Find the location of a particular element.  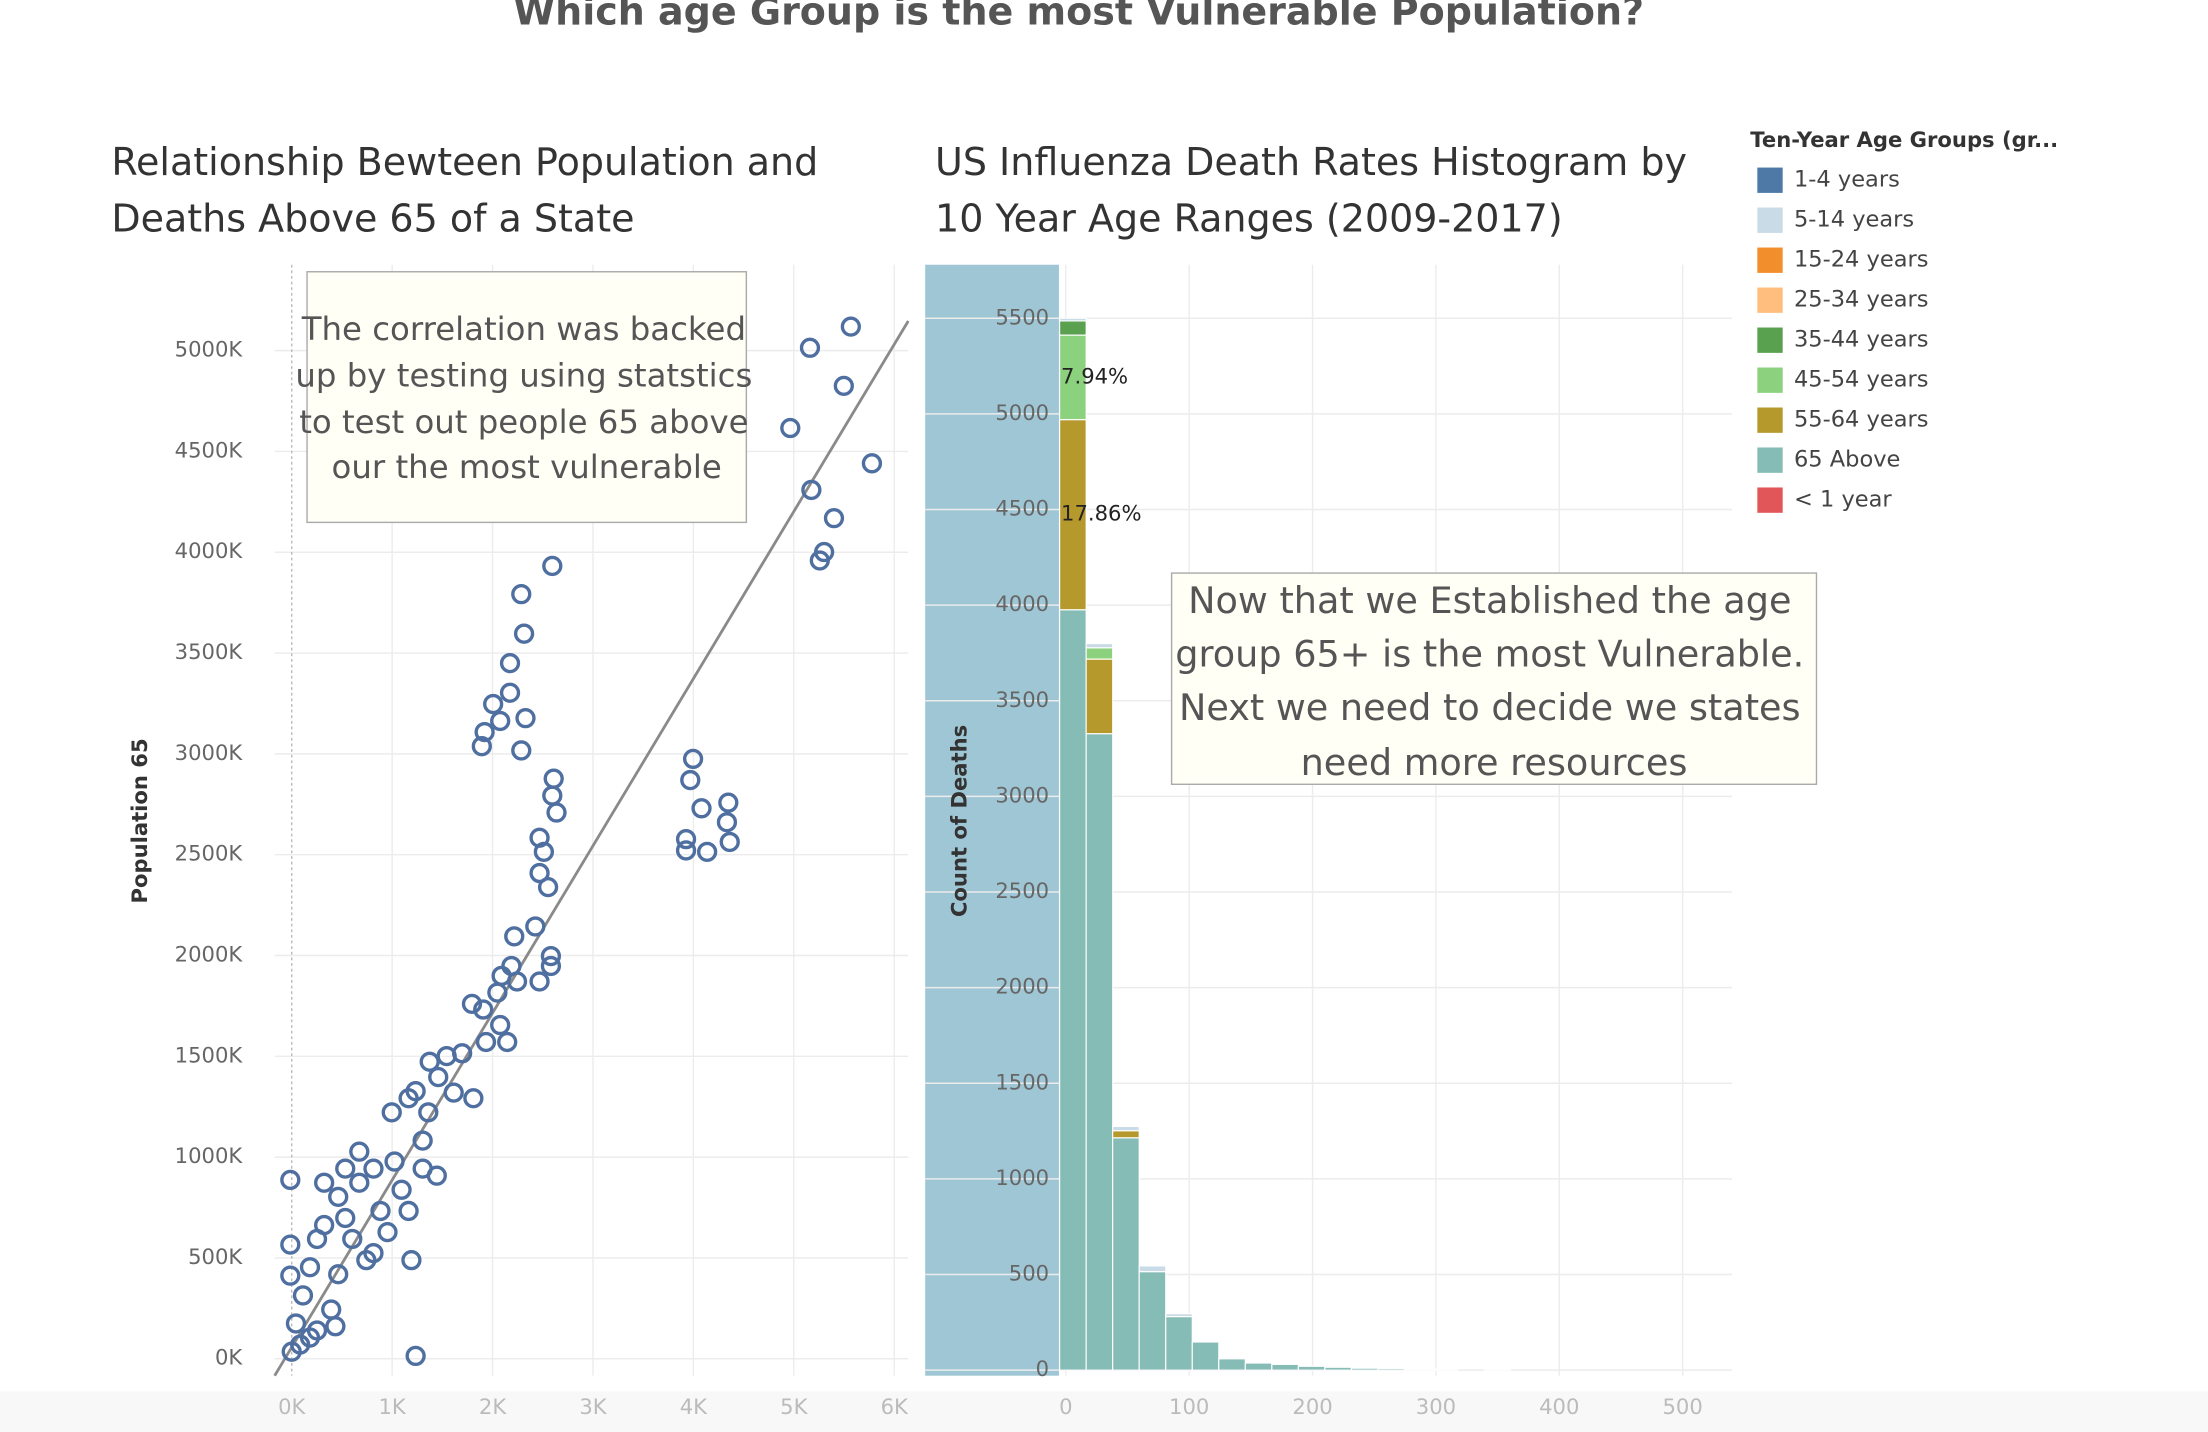

footer-strip is located at coordinates (1104, 1411).